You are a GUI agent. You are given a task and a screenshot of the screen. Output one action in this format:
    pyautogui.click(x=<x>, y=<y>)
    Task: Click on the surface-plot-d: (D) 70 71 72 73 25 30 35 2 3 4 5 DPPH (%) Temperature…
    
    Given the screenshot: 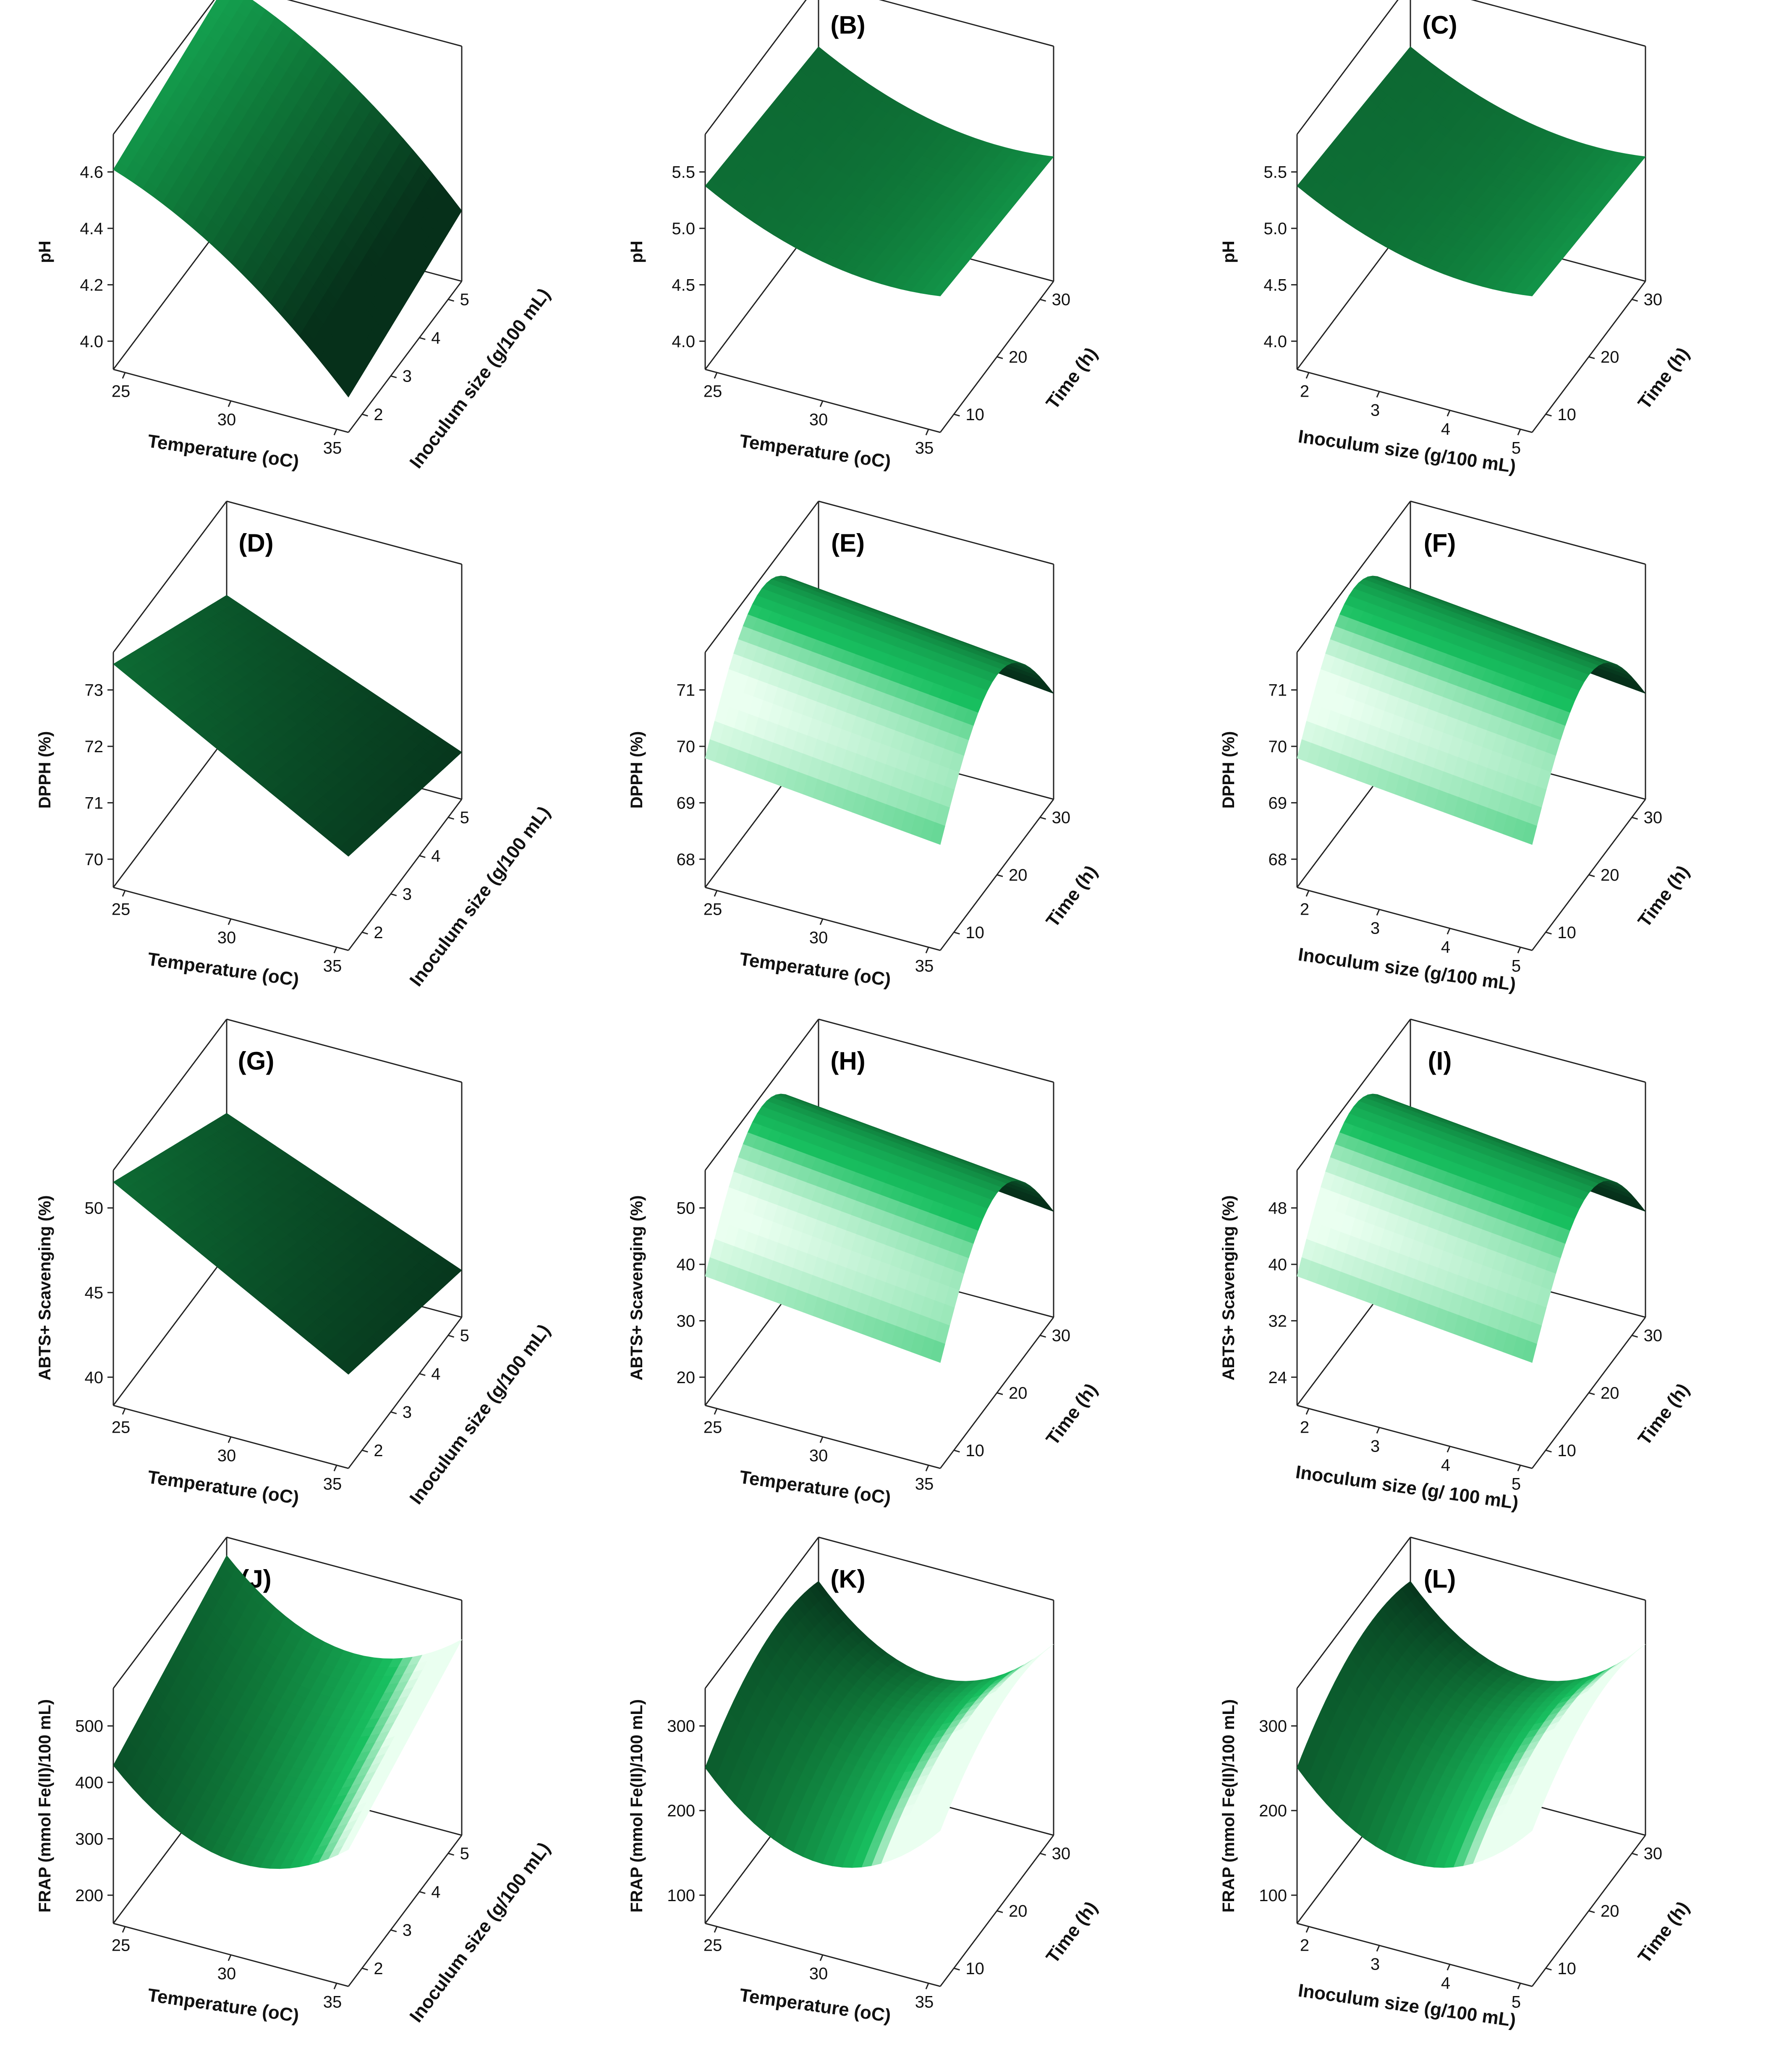 What is the action you would take?
    pyautogui.click(x=295, y=745)
    